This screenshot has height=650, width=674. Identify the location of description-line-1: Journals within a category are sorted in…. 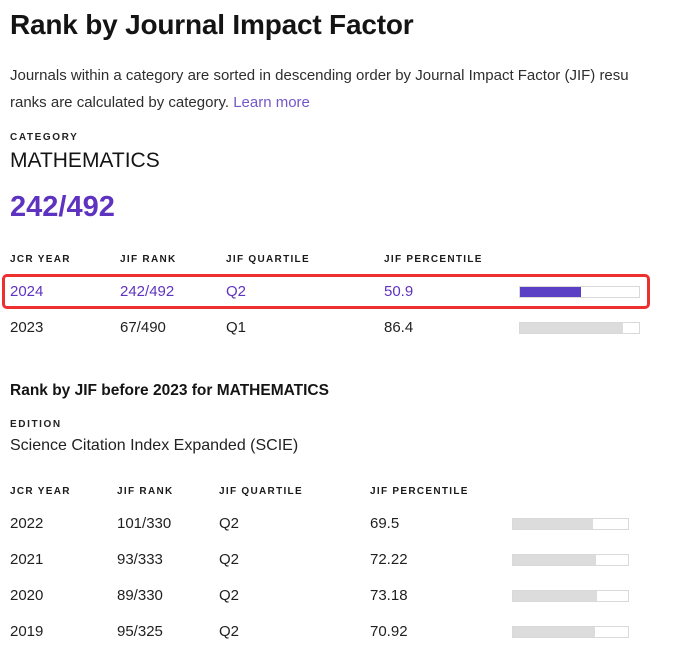
(319, 75).